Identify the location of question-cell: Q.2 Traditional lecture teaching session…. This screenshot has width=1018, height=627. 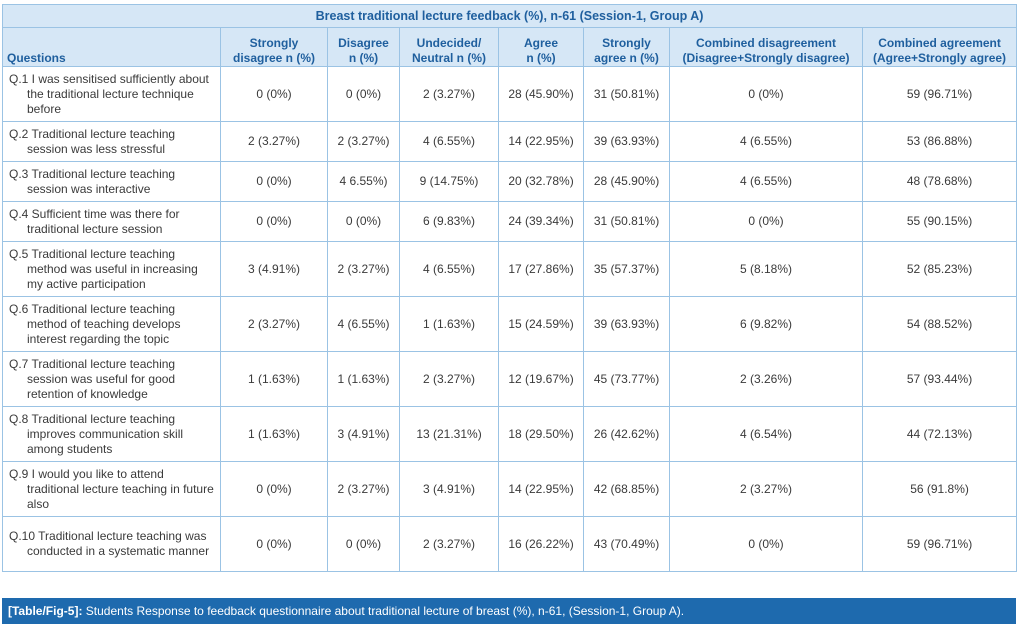
(111, 141).